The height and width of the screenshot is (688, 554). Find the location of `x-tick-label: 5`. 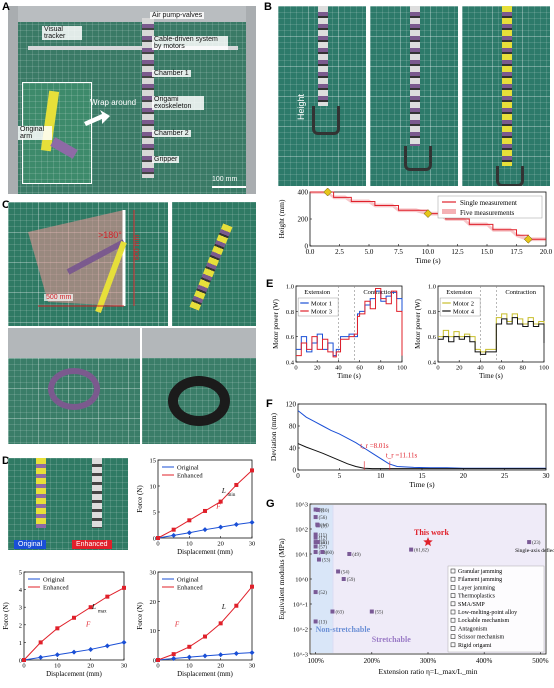

x-tick-label: 5 is located at coordinates (340, 476).